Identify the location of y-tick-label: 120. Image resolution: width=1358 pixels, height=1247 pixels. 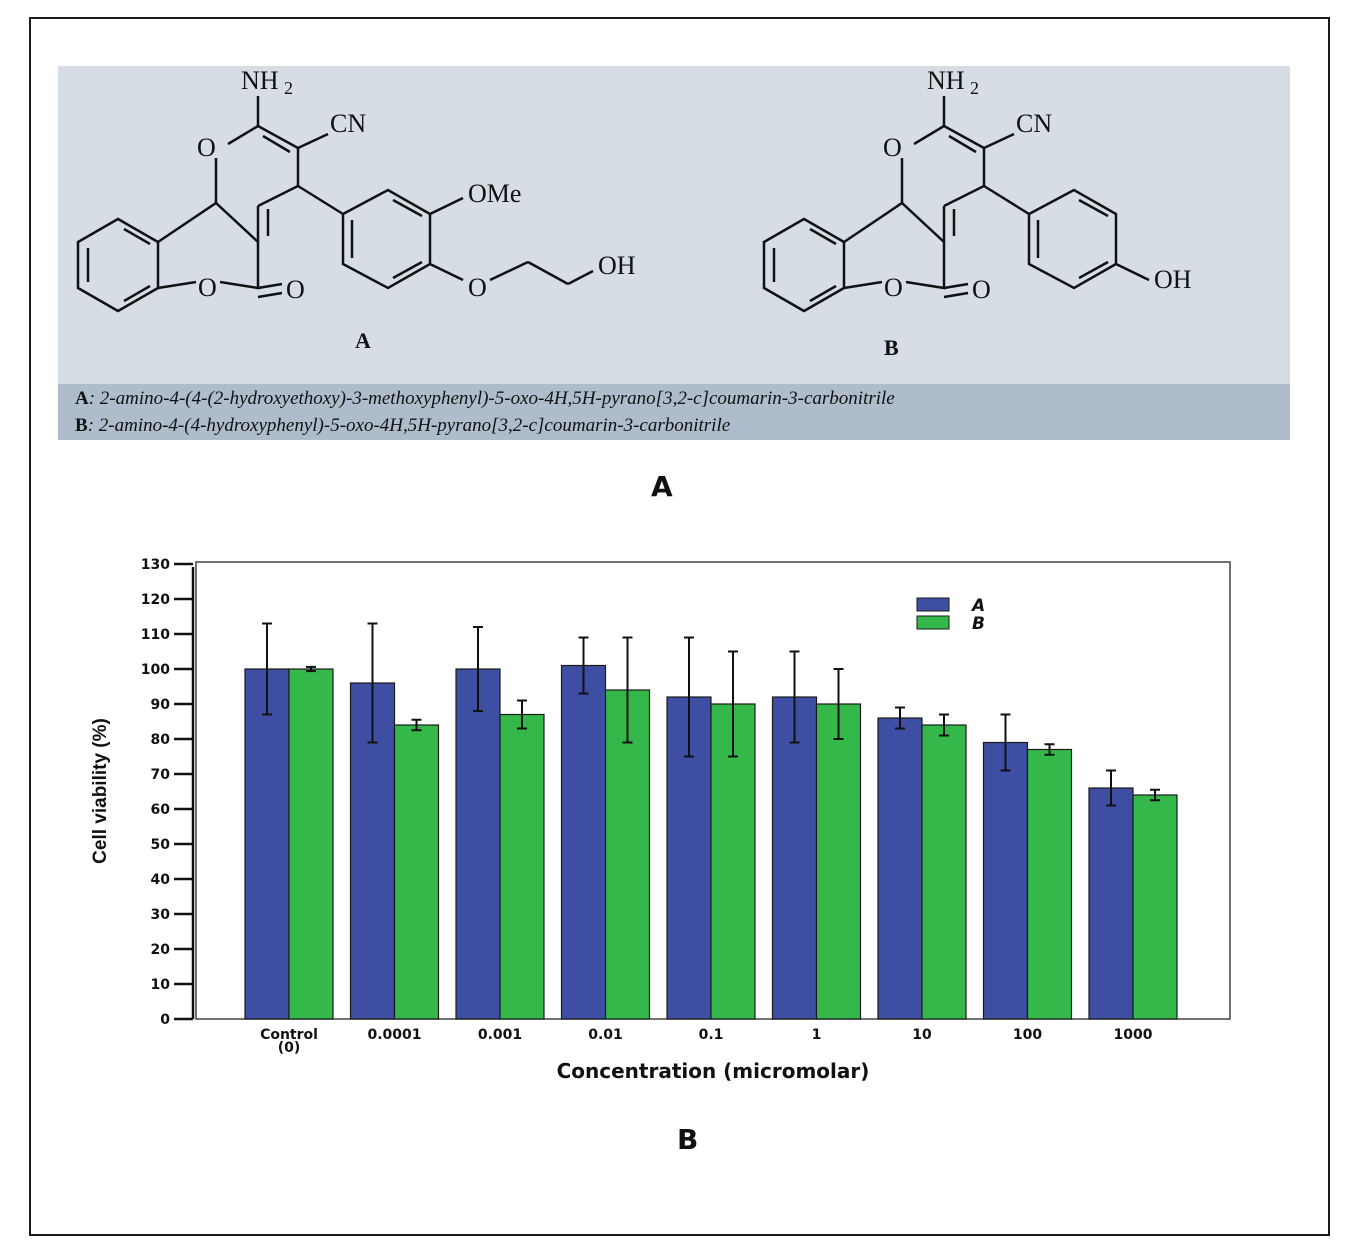
(155, 600).